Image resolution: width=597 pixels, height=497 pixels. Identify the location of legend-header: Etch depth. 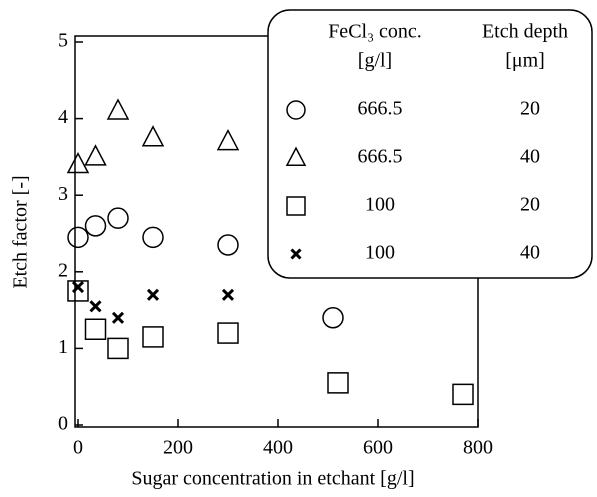
(525, 32).